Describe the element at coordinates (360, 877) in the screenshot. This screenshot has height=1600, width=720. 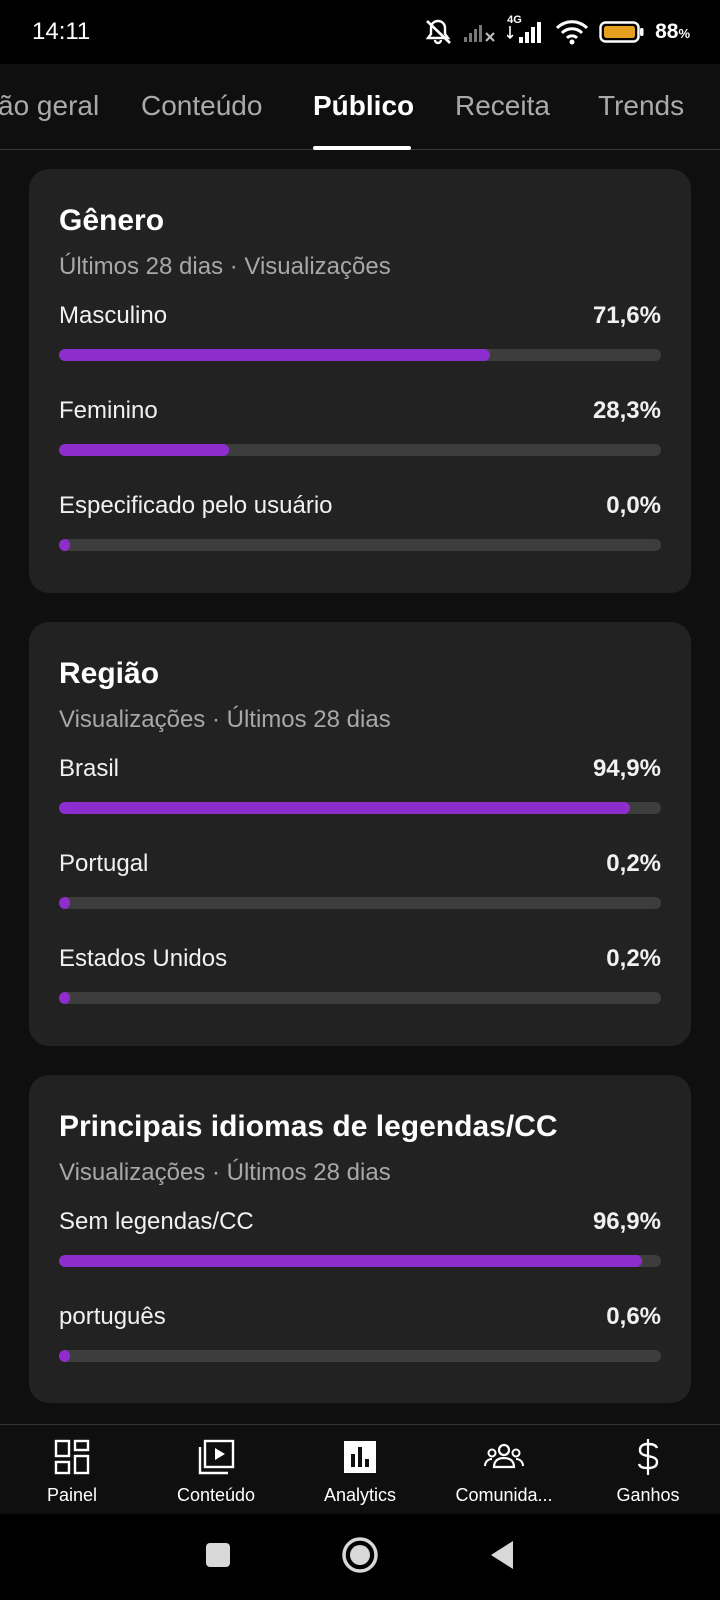
I see `metric-row: Portugal 0,2%` at that location.